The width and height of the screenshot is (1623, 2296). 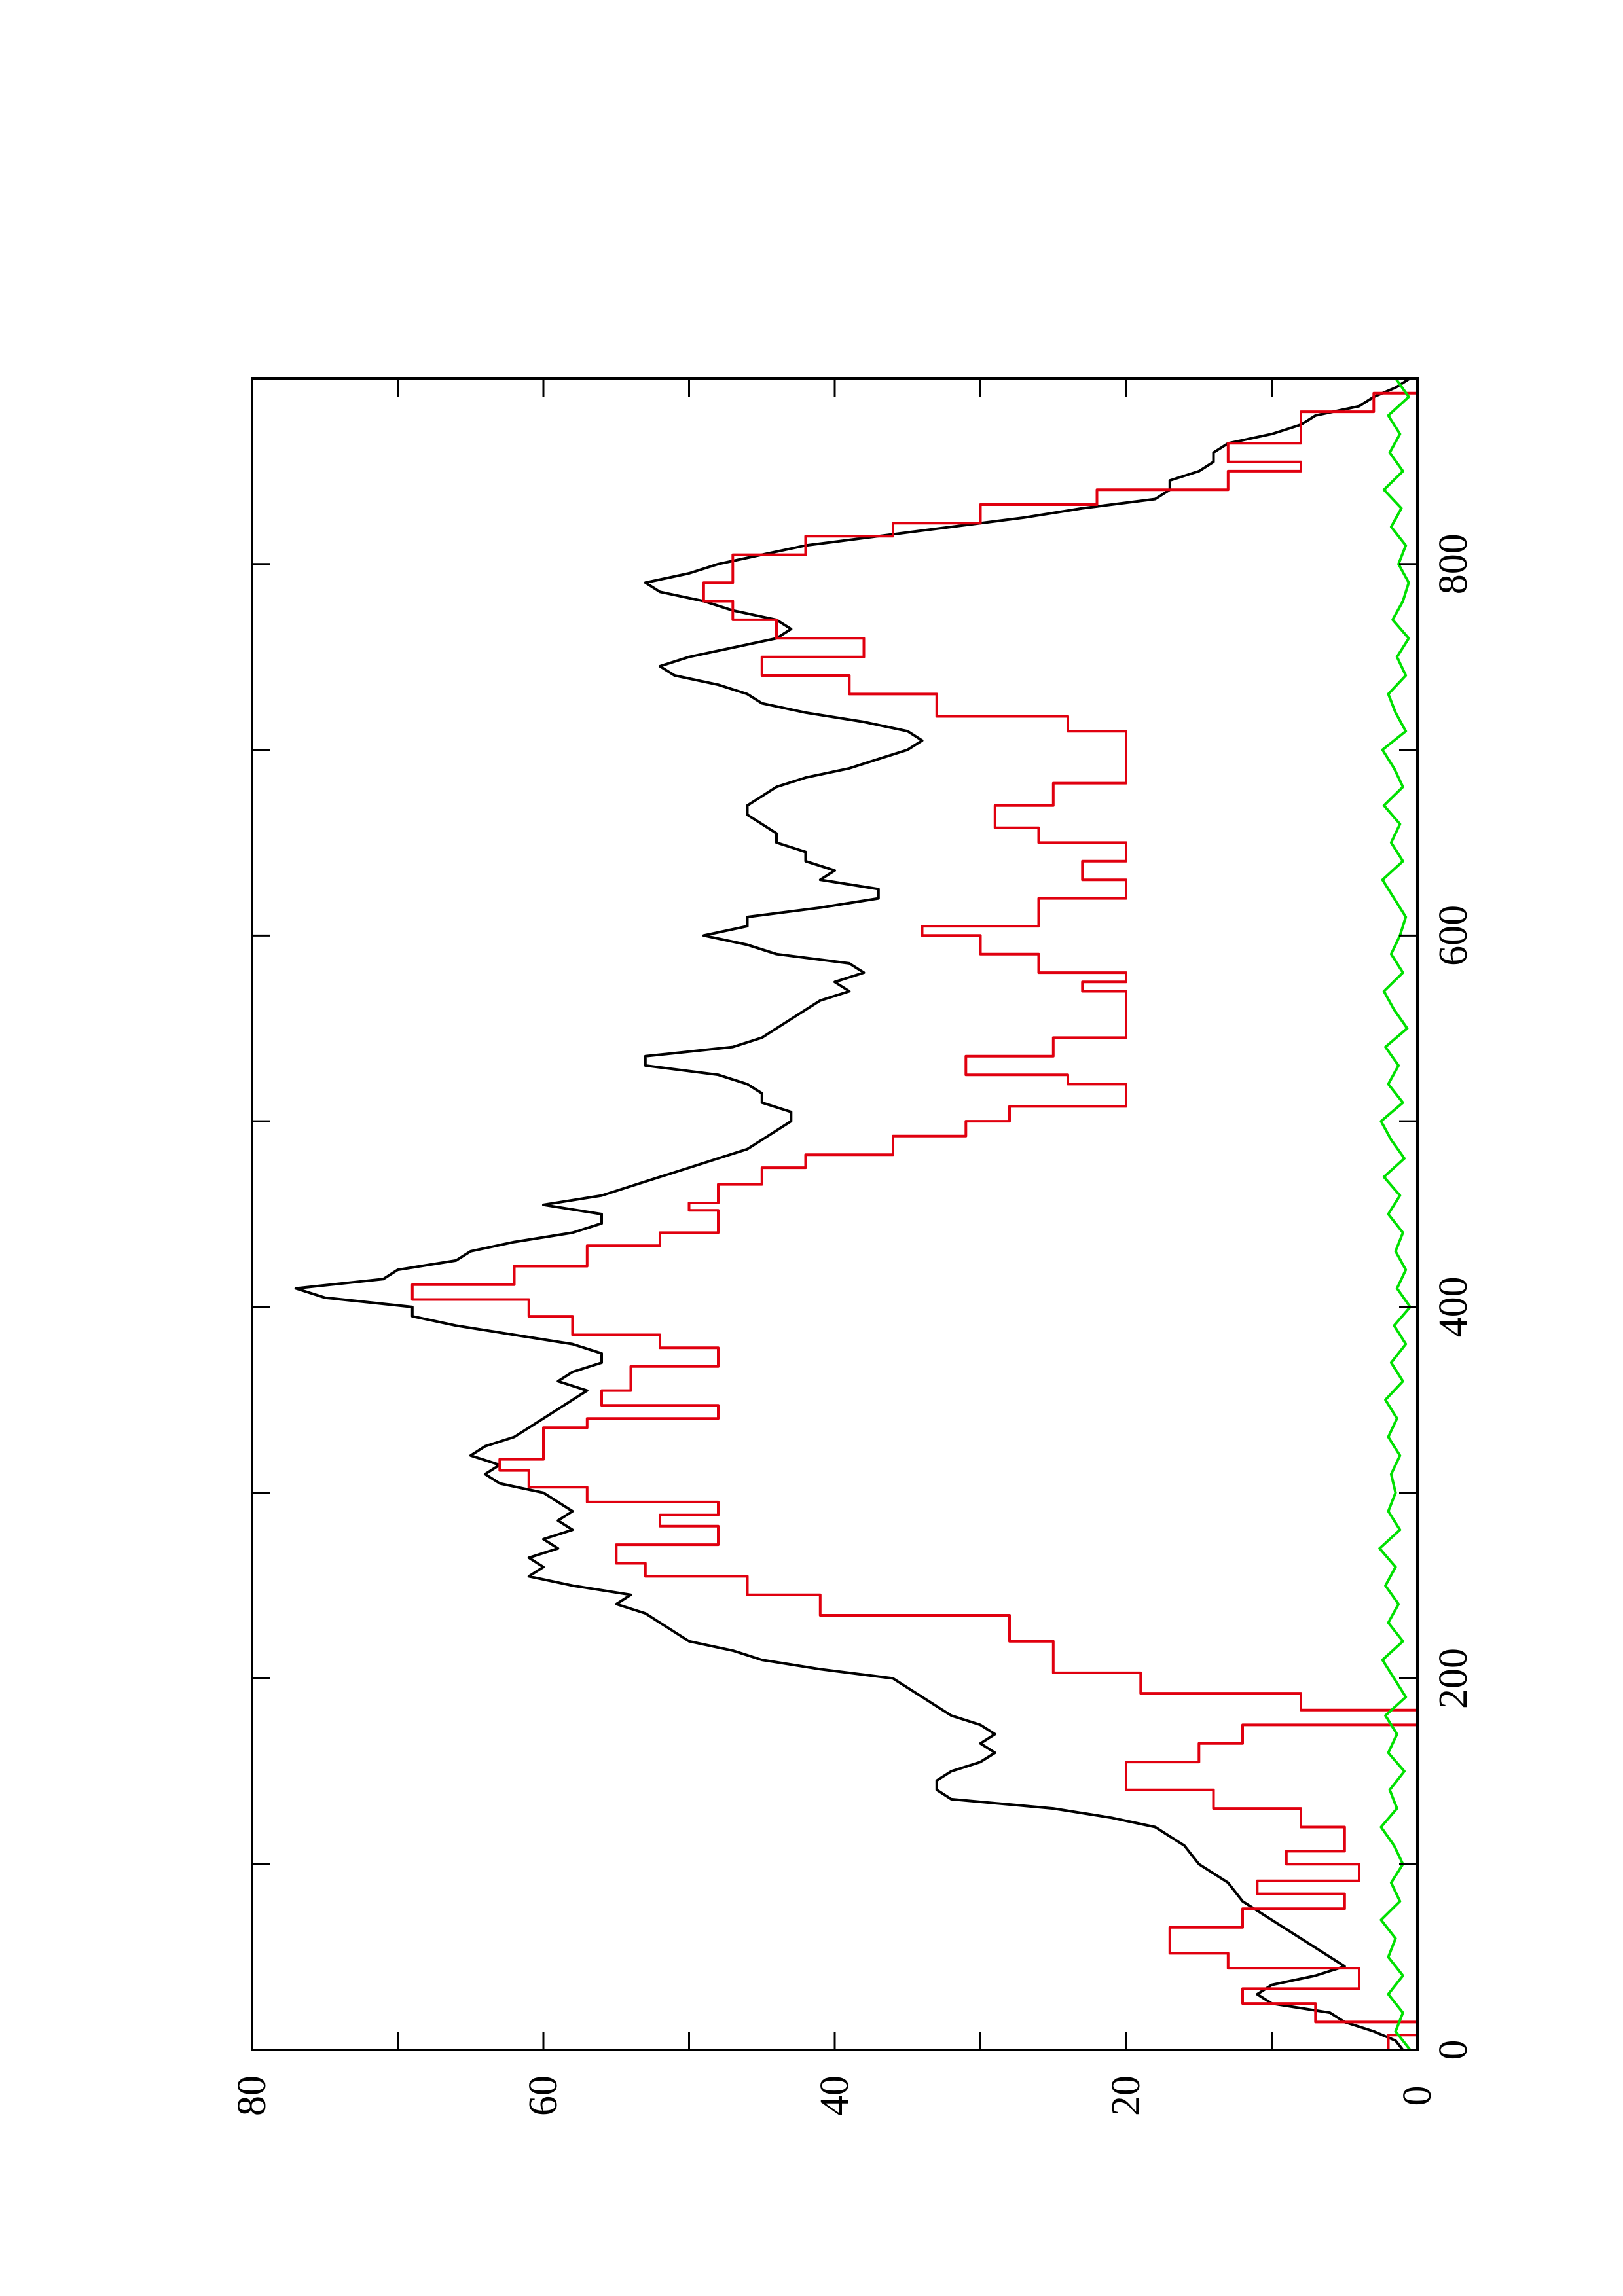 What do you see at coordinates (1126, 2095) in the screenshot?
I see `y-tick-label: 20` at bounding box center [1126, 2095].